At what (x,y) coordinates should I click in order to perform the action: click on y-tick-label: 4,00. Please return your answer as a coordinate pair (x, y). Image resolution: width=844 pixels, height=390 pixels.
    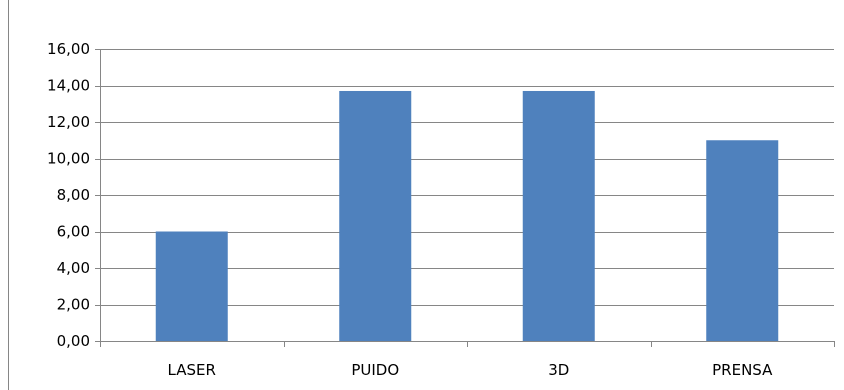
    Looking at the image, I should click on (73, 268).